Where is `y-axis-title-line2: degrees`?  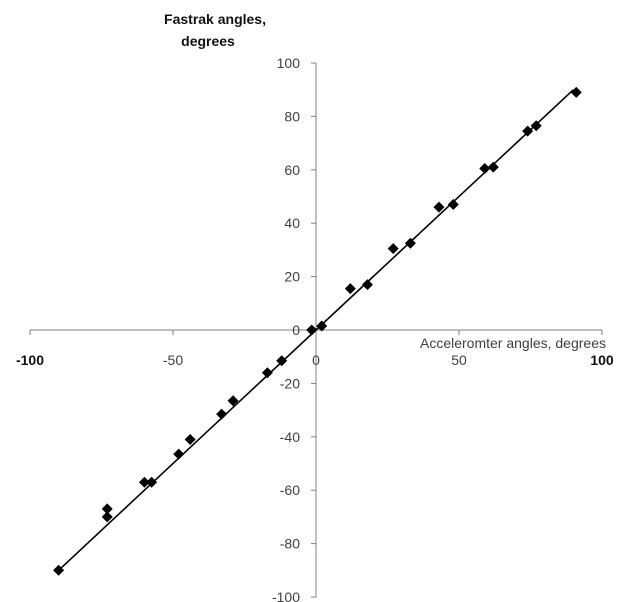
y-axis-title-line2: degrees is located at coordinates (208, 41).